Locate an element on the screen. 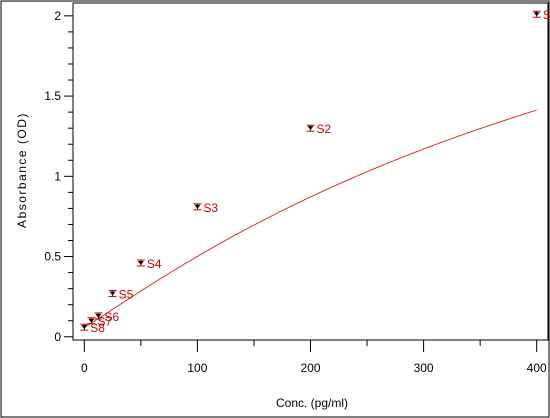  point-label: S7 is located at coordinates (104, 322).